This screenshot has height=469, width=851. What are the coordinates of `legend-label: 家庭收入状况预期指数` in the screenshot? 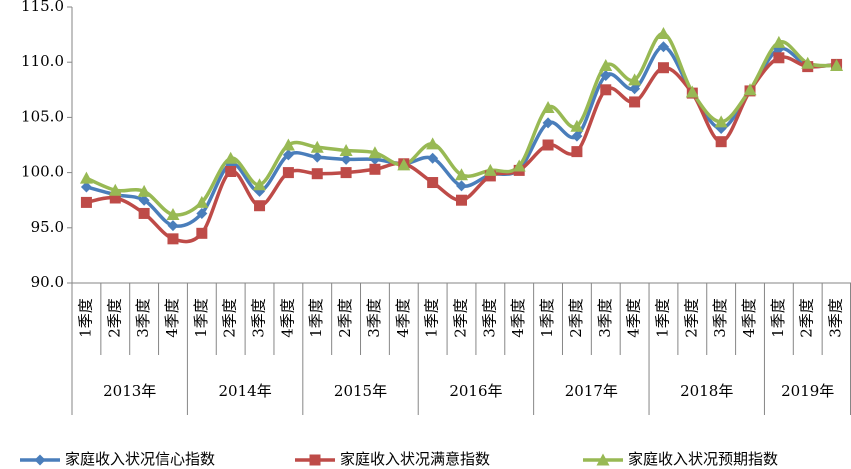 It's located at (703, 459).